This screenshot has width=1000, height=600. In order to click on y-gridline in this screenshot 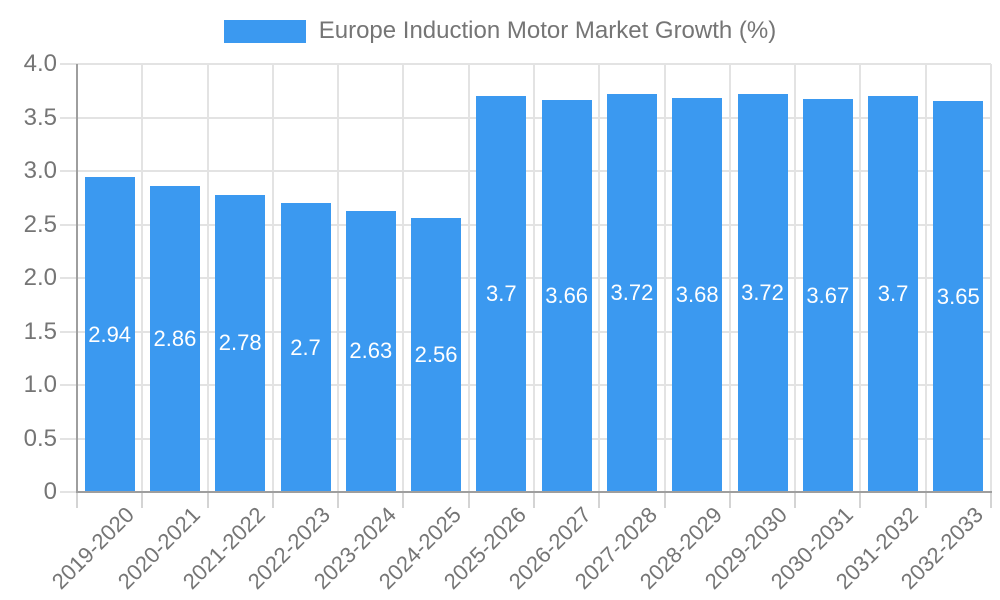, I will do `click(525, 64)`.